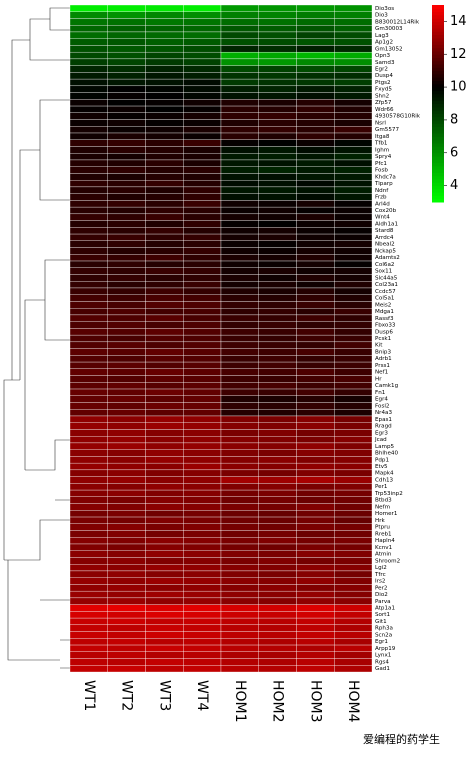  Describe the element at coordinates (383, 413) in the screenshot. I see `row-label: Nr4a3` at that location.